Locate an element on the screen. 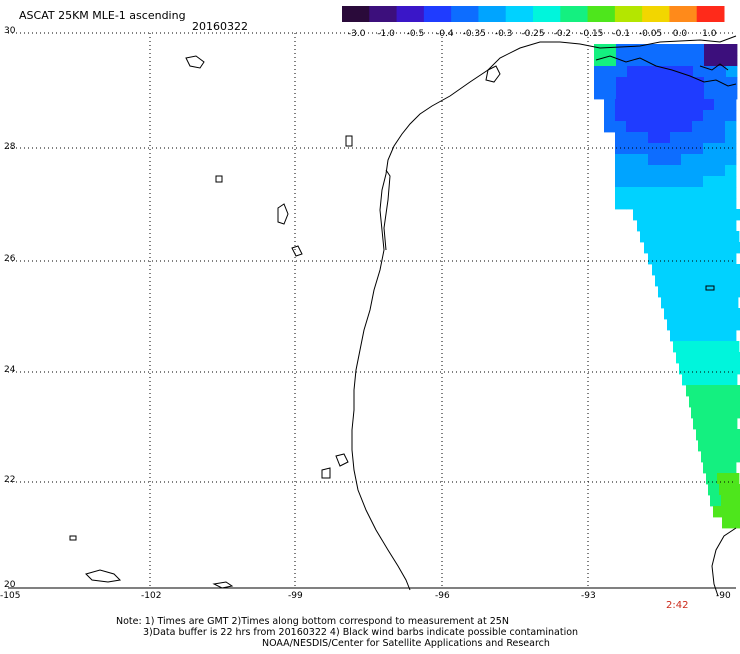  colorbar-label: -0.2 is located at coordinates (563, 34).